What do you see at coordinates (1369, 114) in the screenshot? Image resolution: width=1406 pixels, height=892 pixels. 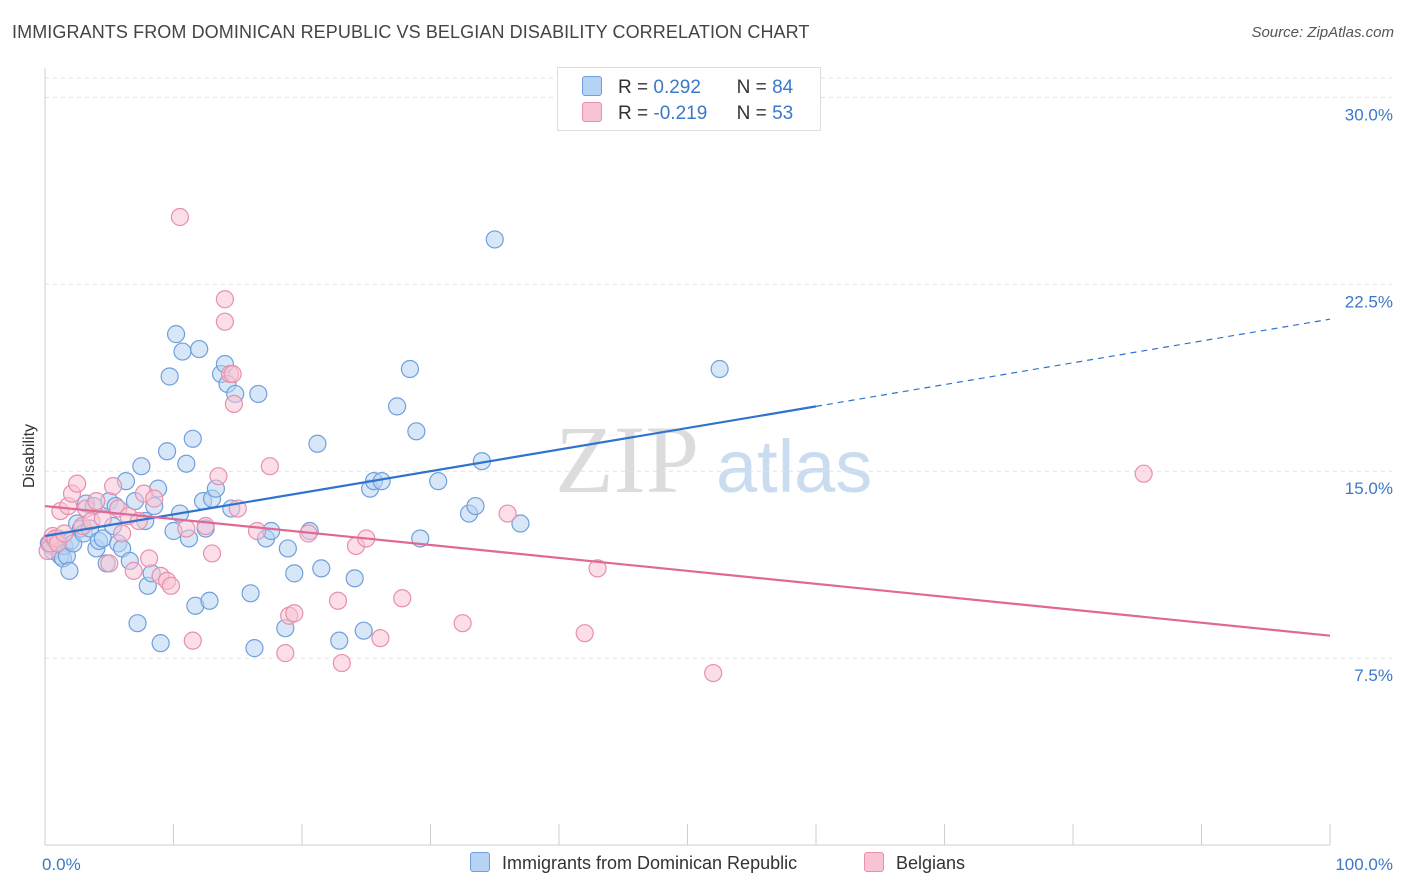 I see `y-tick-label: 30.0%` at bounding box center [1369, 114].